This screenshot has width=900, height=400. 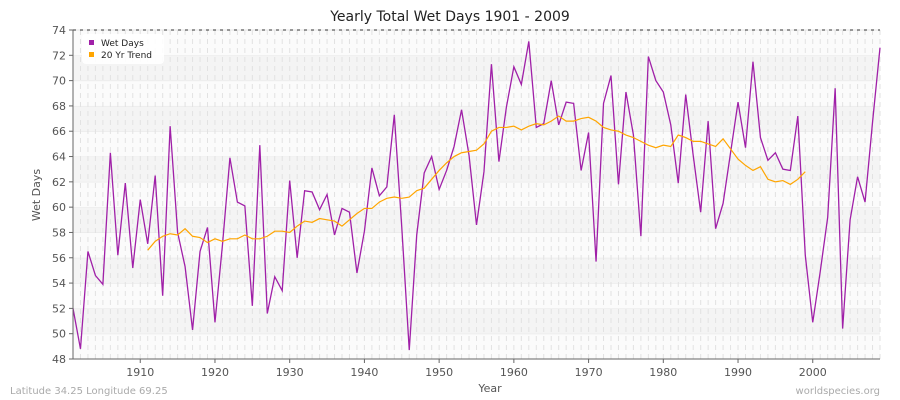 I want to click on x-tick-label: 1920, so click(x=215, y=372).